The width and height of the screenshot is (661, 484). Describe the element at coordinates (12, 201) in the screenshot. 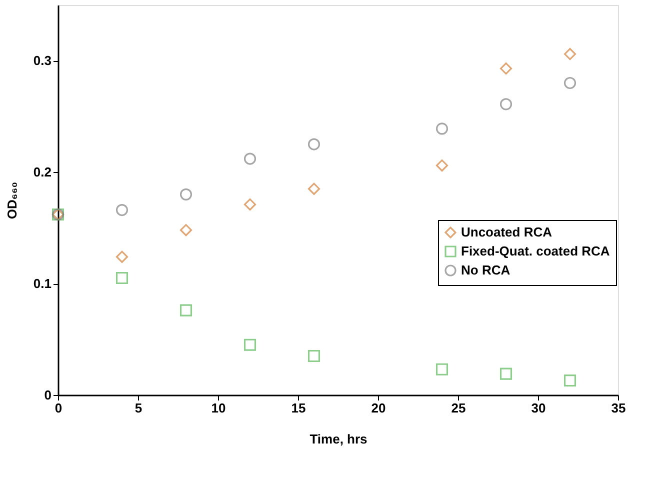

I see `y-axis-title: OD₆₆₀` at that location.